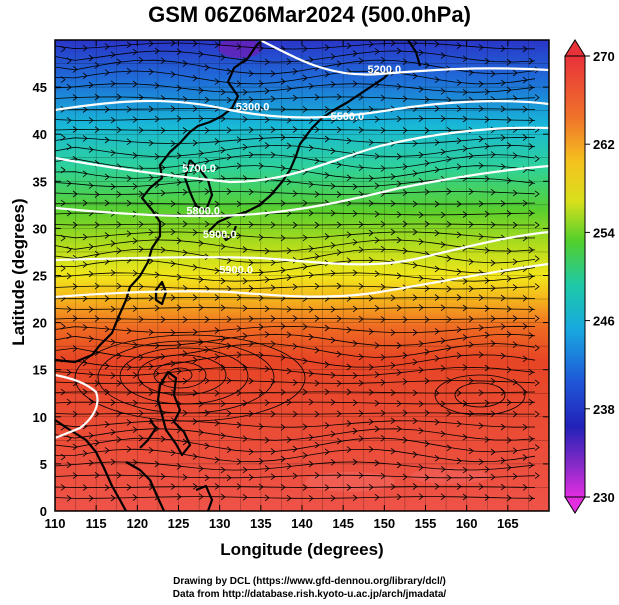 The image size is (619, 605). What do you see at coordinates (302, 549) in the screenshot?
I see `x-axis-label: Longitude (degrees)` at bounding box center [302, 549].